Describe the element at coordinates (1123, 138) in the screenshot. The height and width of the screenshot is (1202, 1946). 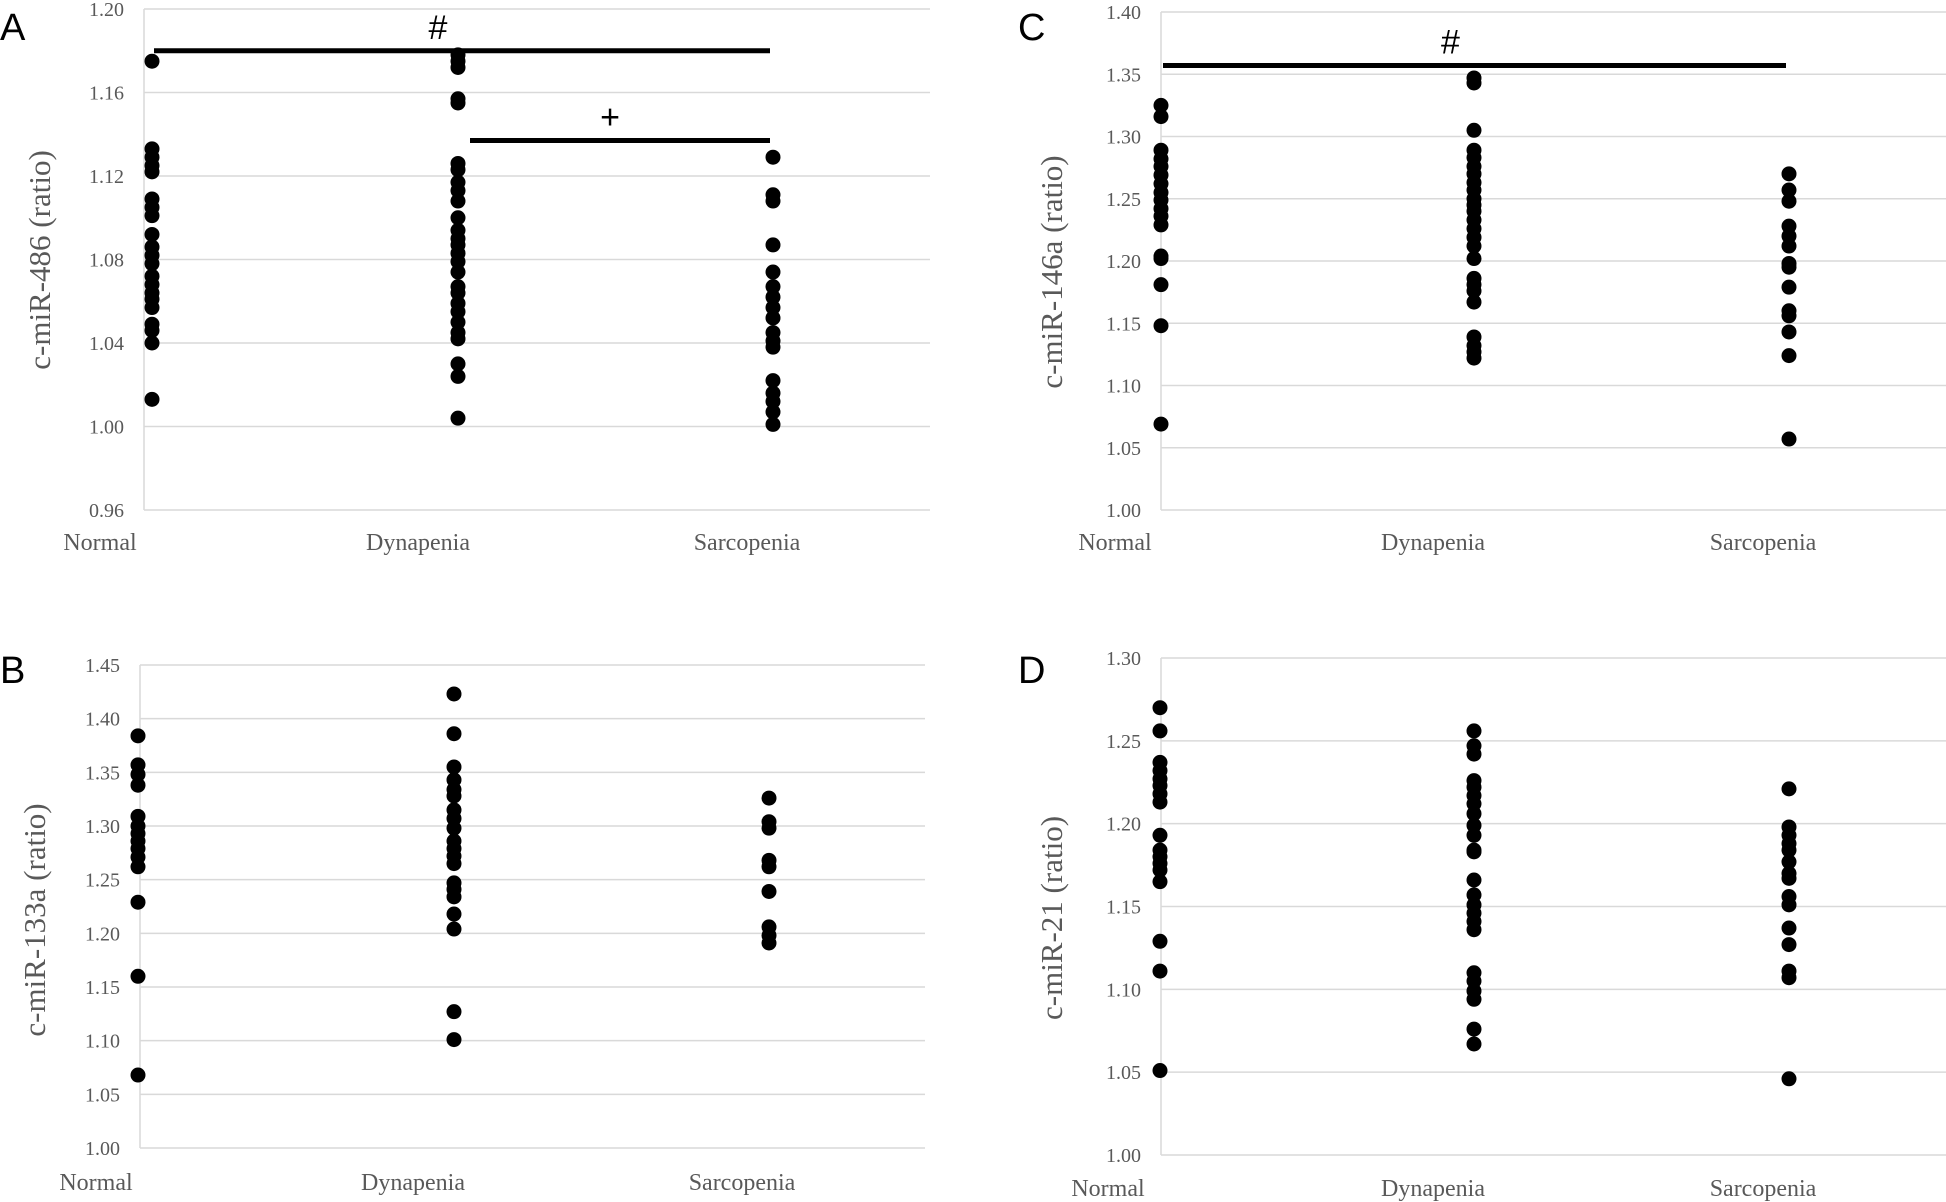
I see `y-tick-label: 1.30` at that location.